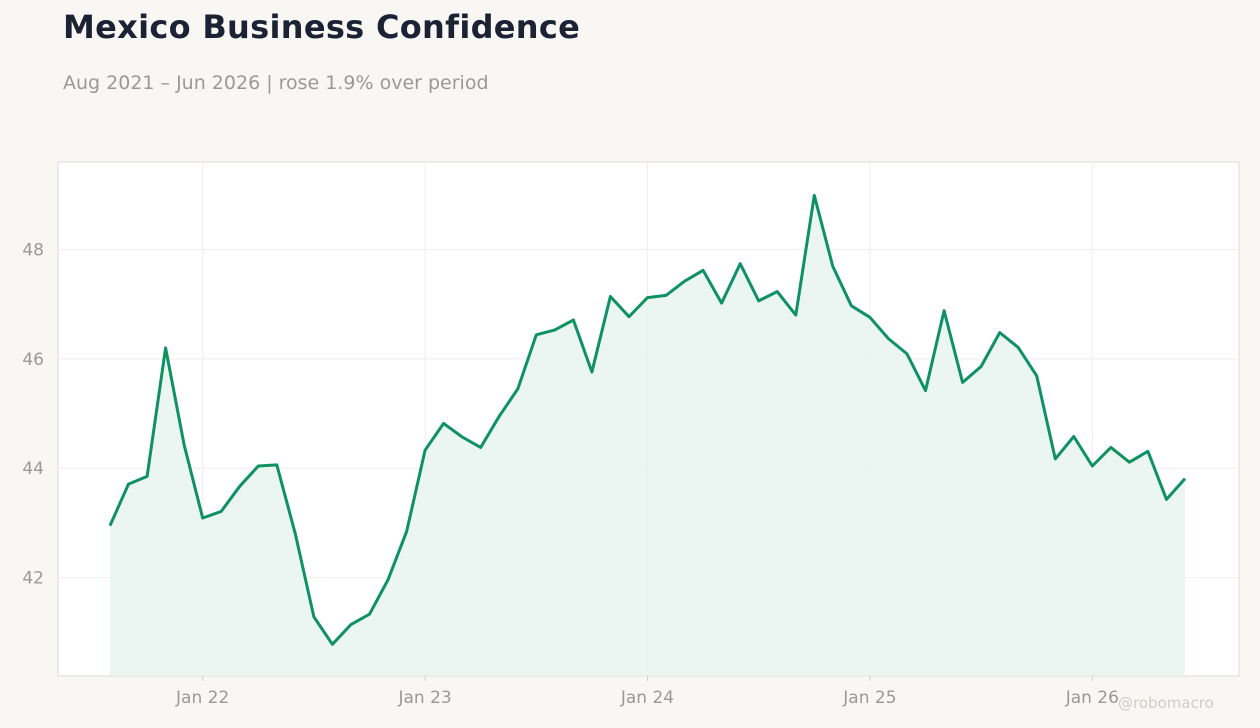 The image size is (1260, 728). What do you see at coordinates (1092, 698) in the screenshot?
I see `x-tick-label: Jan 26` at bounding box center [1092, 698].